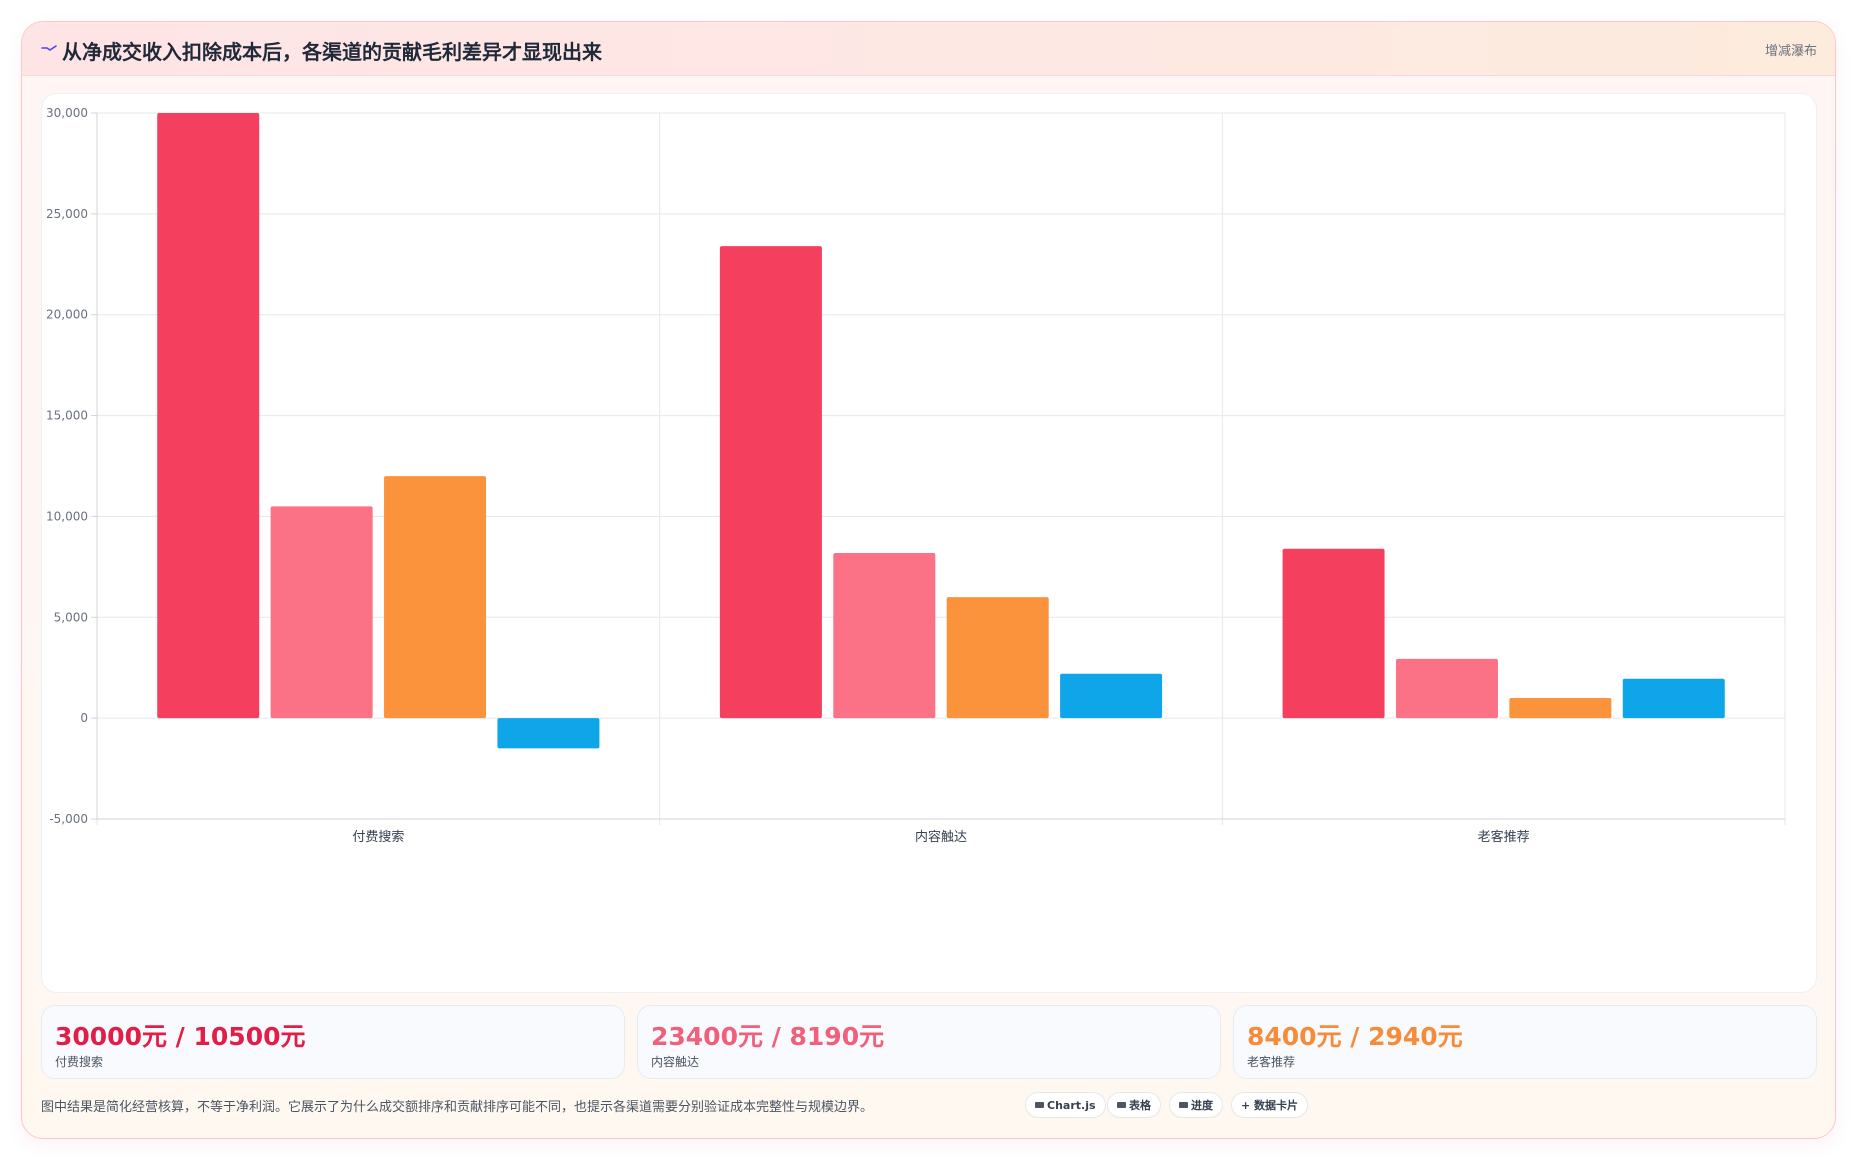  I want to click on chip-progress: 进度, so click(1196, 1105).